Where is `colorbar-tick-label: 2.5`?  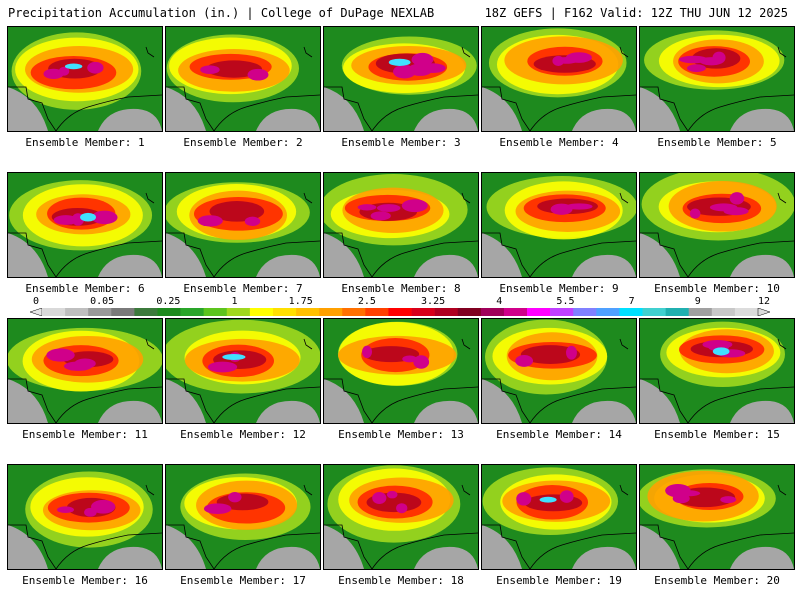
colorbar-tick-label: 2.5 is located at coordinates (366, 301).